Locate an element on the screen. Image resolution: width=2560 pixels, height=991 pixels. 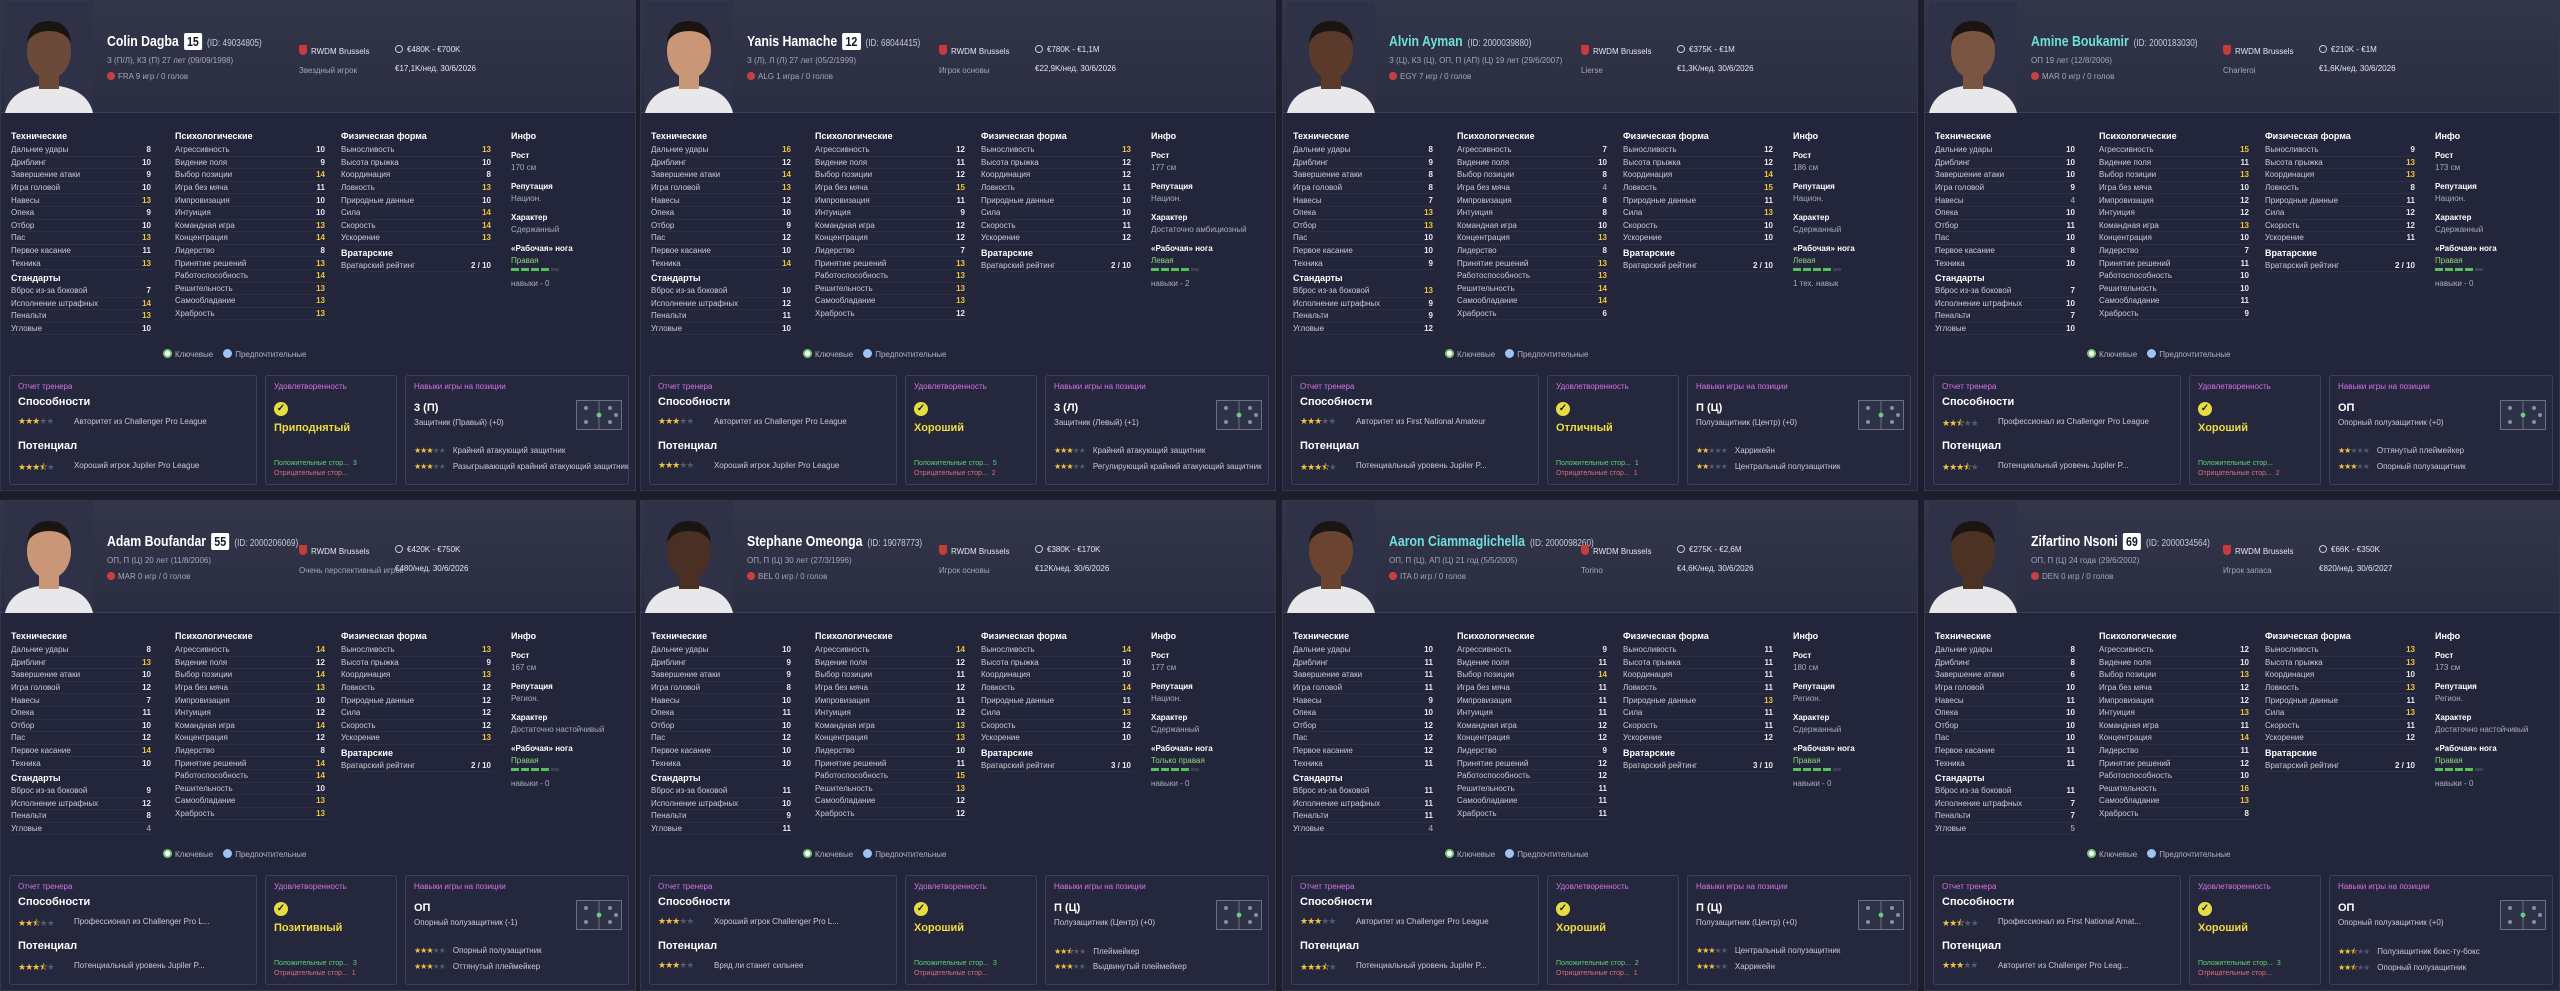
club-info: RWDM Brussels Lierse is located at coordinates (1636, 60).